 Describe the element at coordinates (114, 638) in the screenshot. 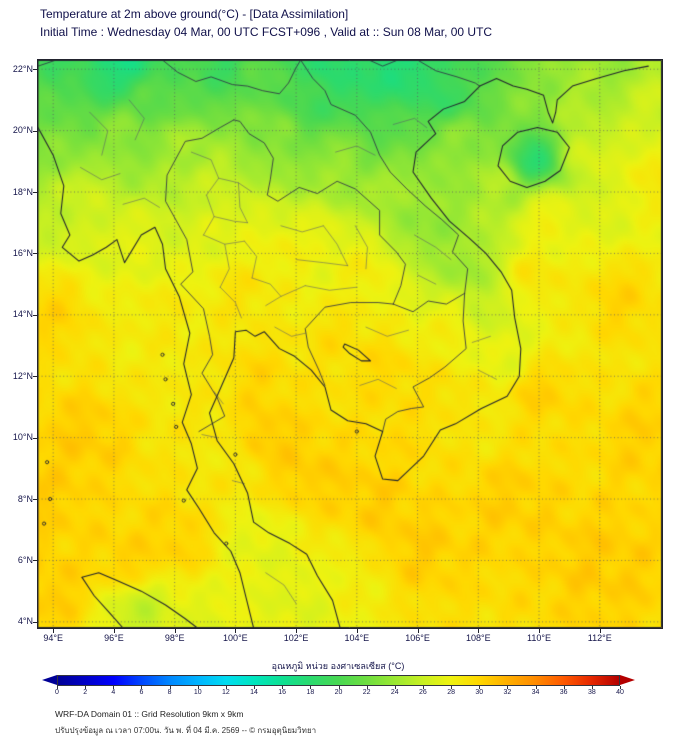

I see `lon-tick-label: 96°E` at that location.